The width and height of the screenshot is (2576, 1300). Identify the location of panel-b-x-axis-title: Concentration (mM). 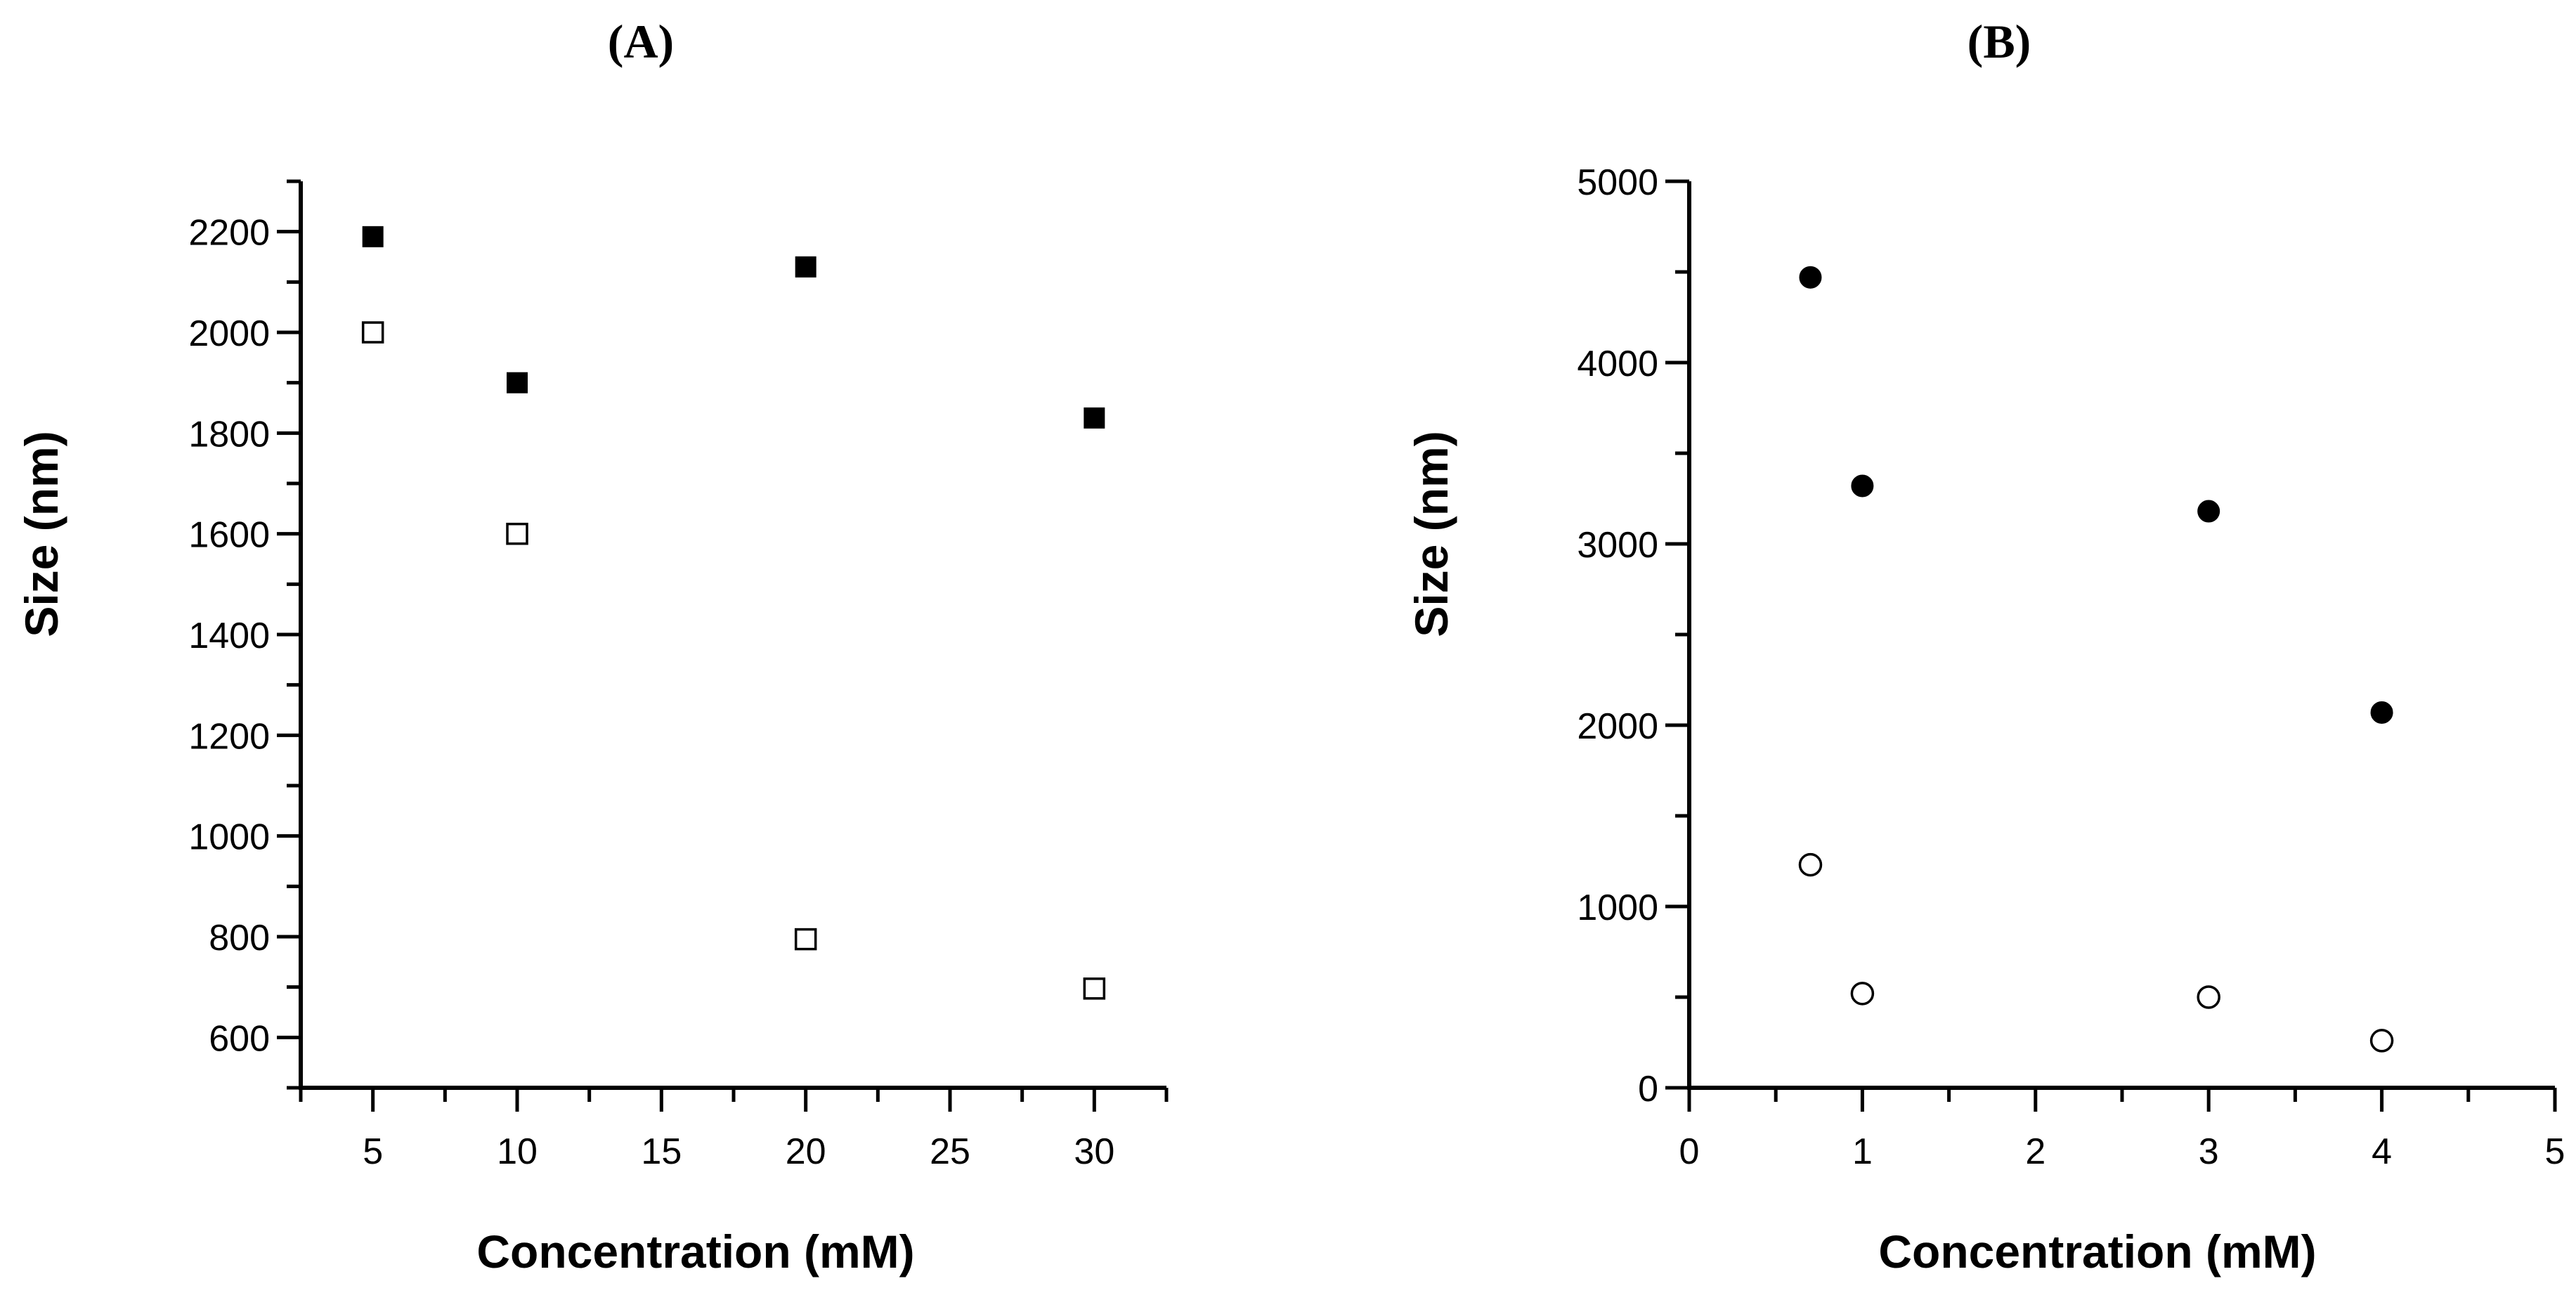
(2097, 1252).